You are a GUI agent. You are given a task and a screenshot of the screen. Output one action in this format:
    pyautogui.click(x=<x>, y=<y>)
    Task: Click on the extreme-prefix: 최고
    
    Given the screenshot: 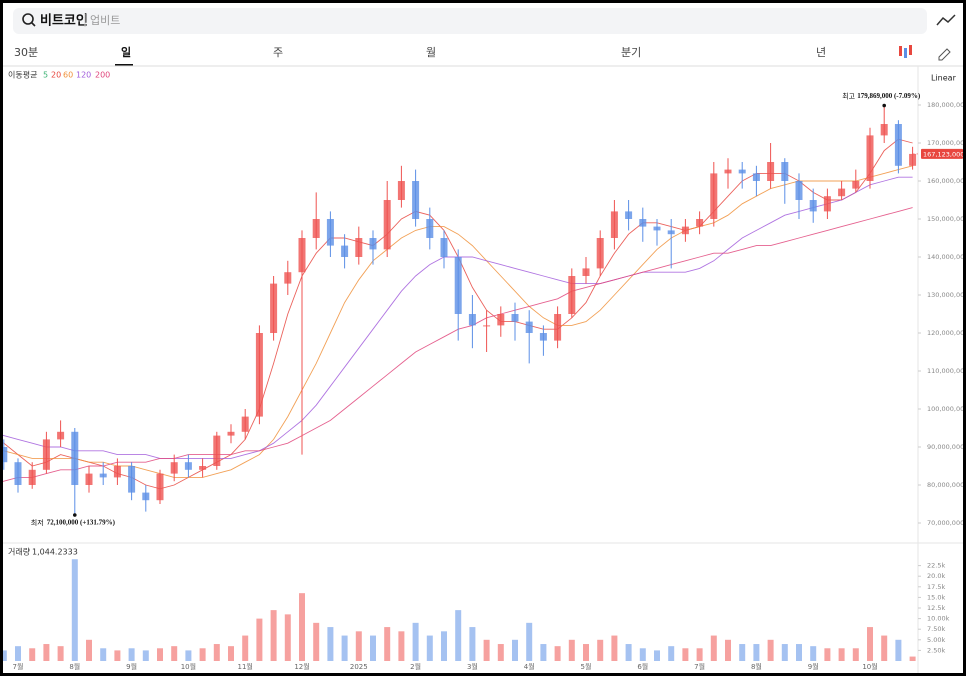 What is the action you would take?
    pyautogui.click(x=848, y=95)
    